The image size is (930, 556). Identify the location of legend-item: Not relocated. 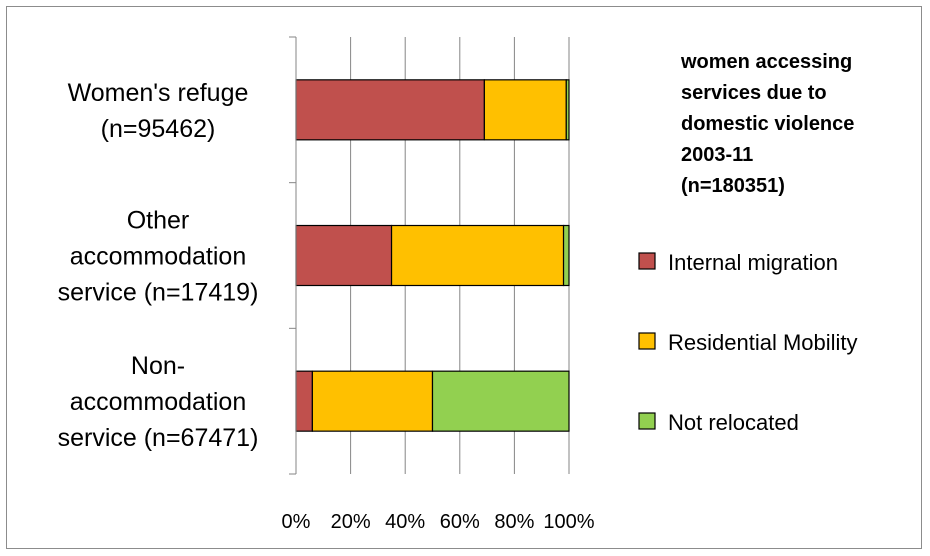
(718, 422).